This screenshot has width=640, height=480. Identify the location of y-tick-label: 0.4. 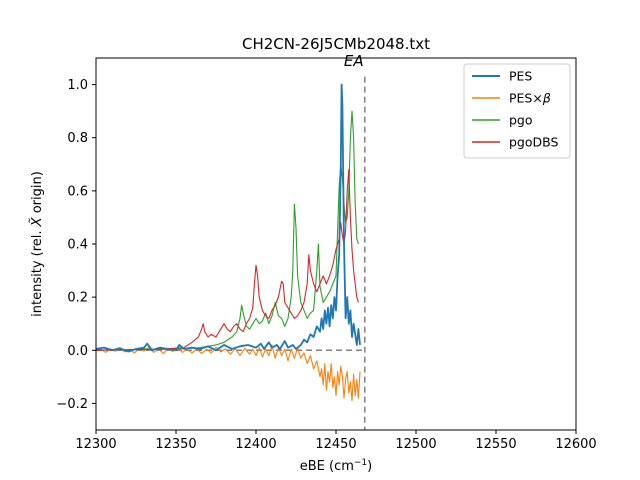
(77, 245).